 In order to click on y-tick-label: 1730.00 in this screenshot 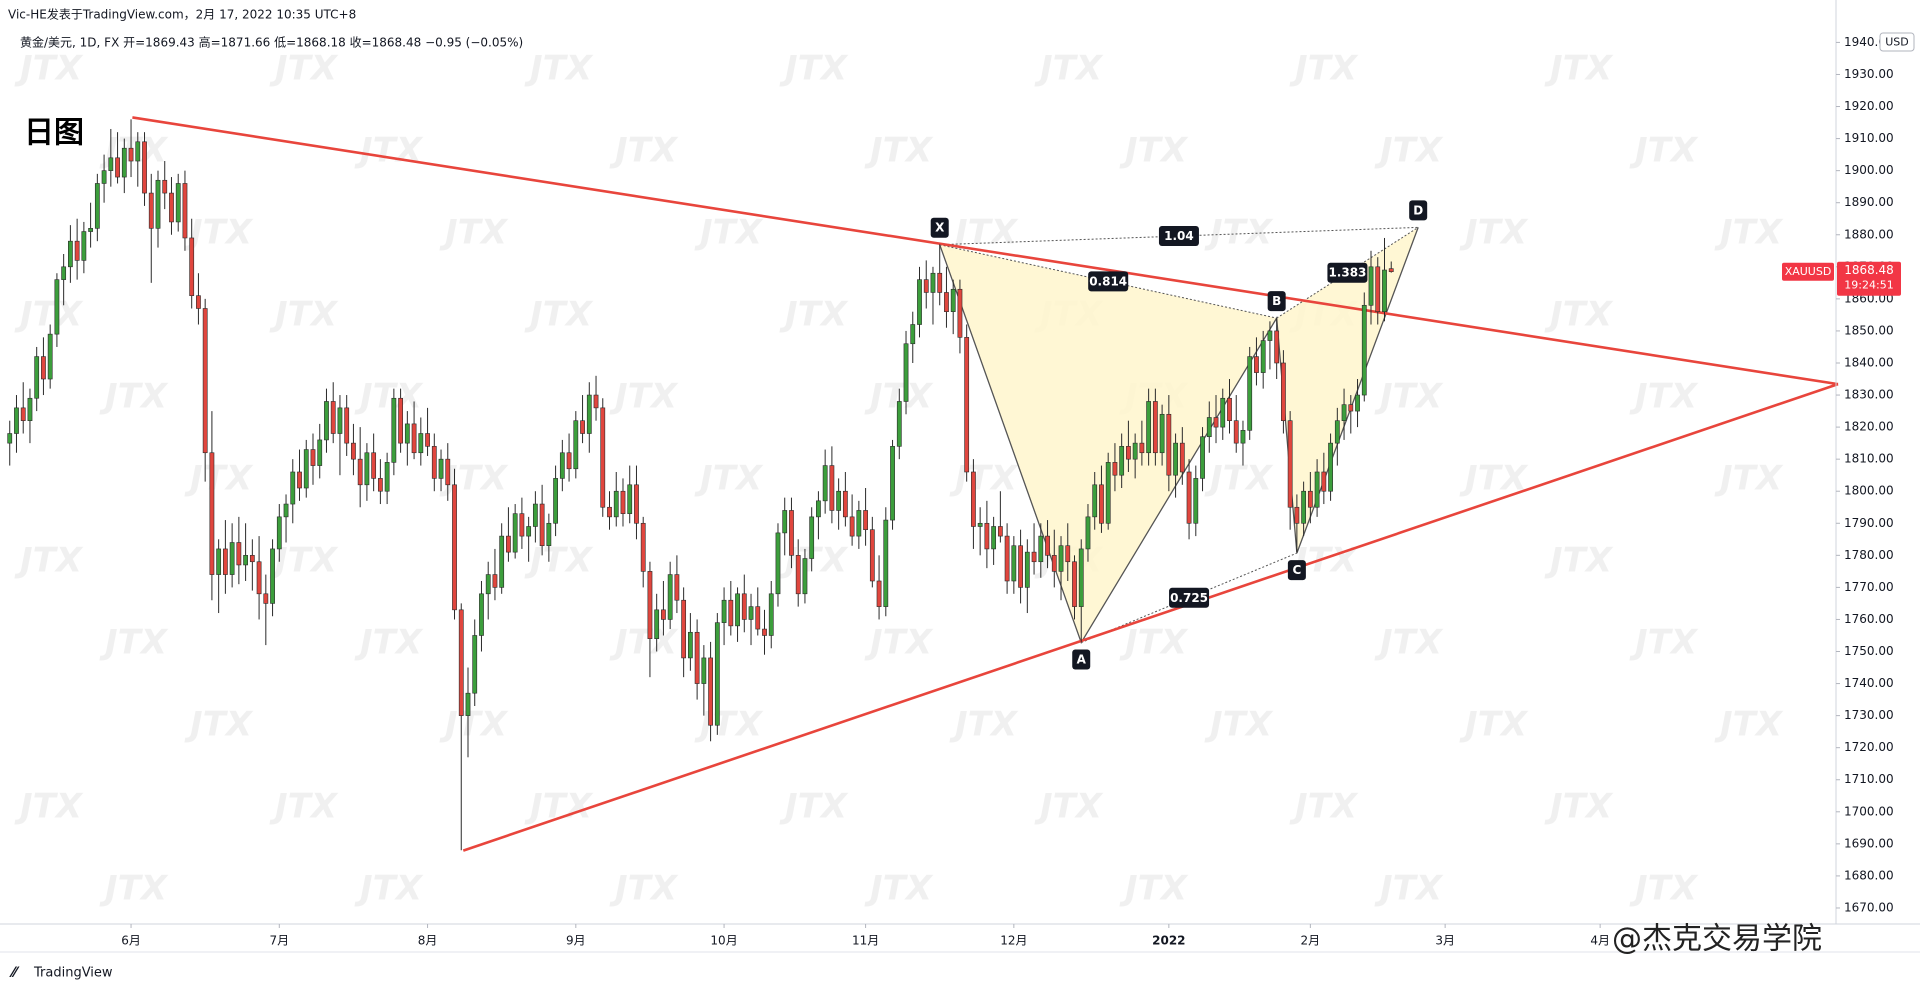, I will do `click(1869, 715)`.